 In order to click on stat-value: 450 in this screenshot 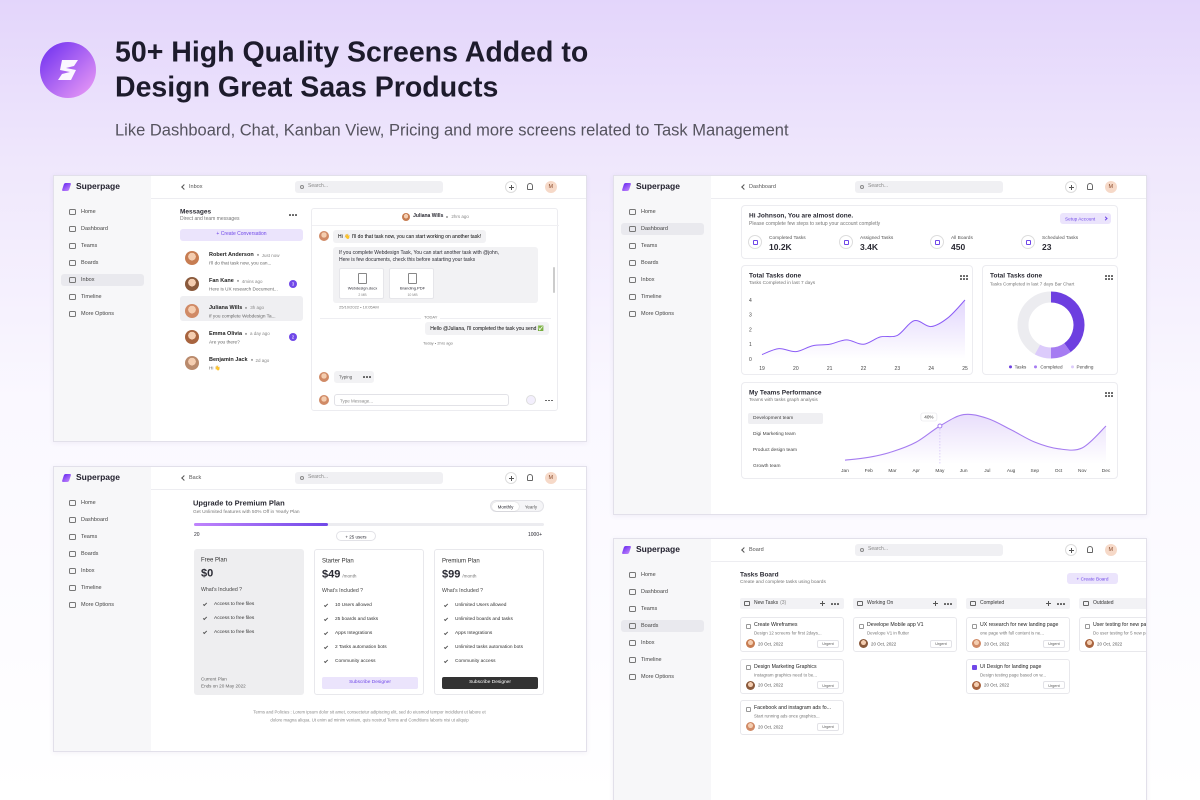, I will do `click(958, 247)`.